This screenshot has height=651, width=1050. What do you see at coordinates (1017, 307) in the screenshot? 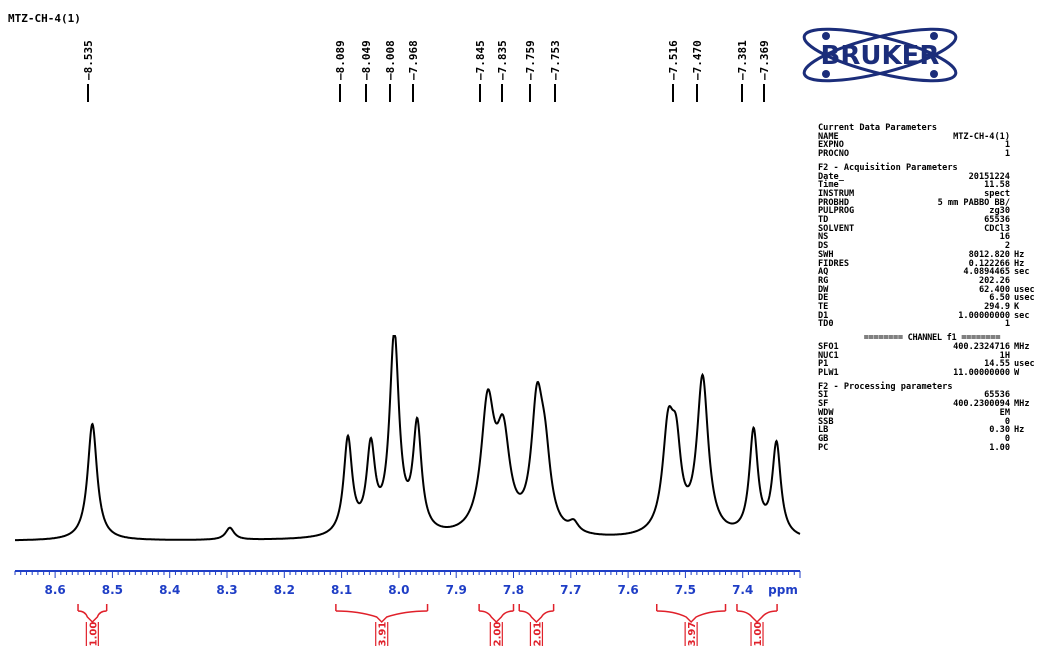
I see `param-unit: K` at bounding box center [1017, 307].